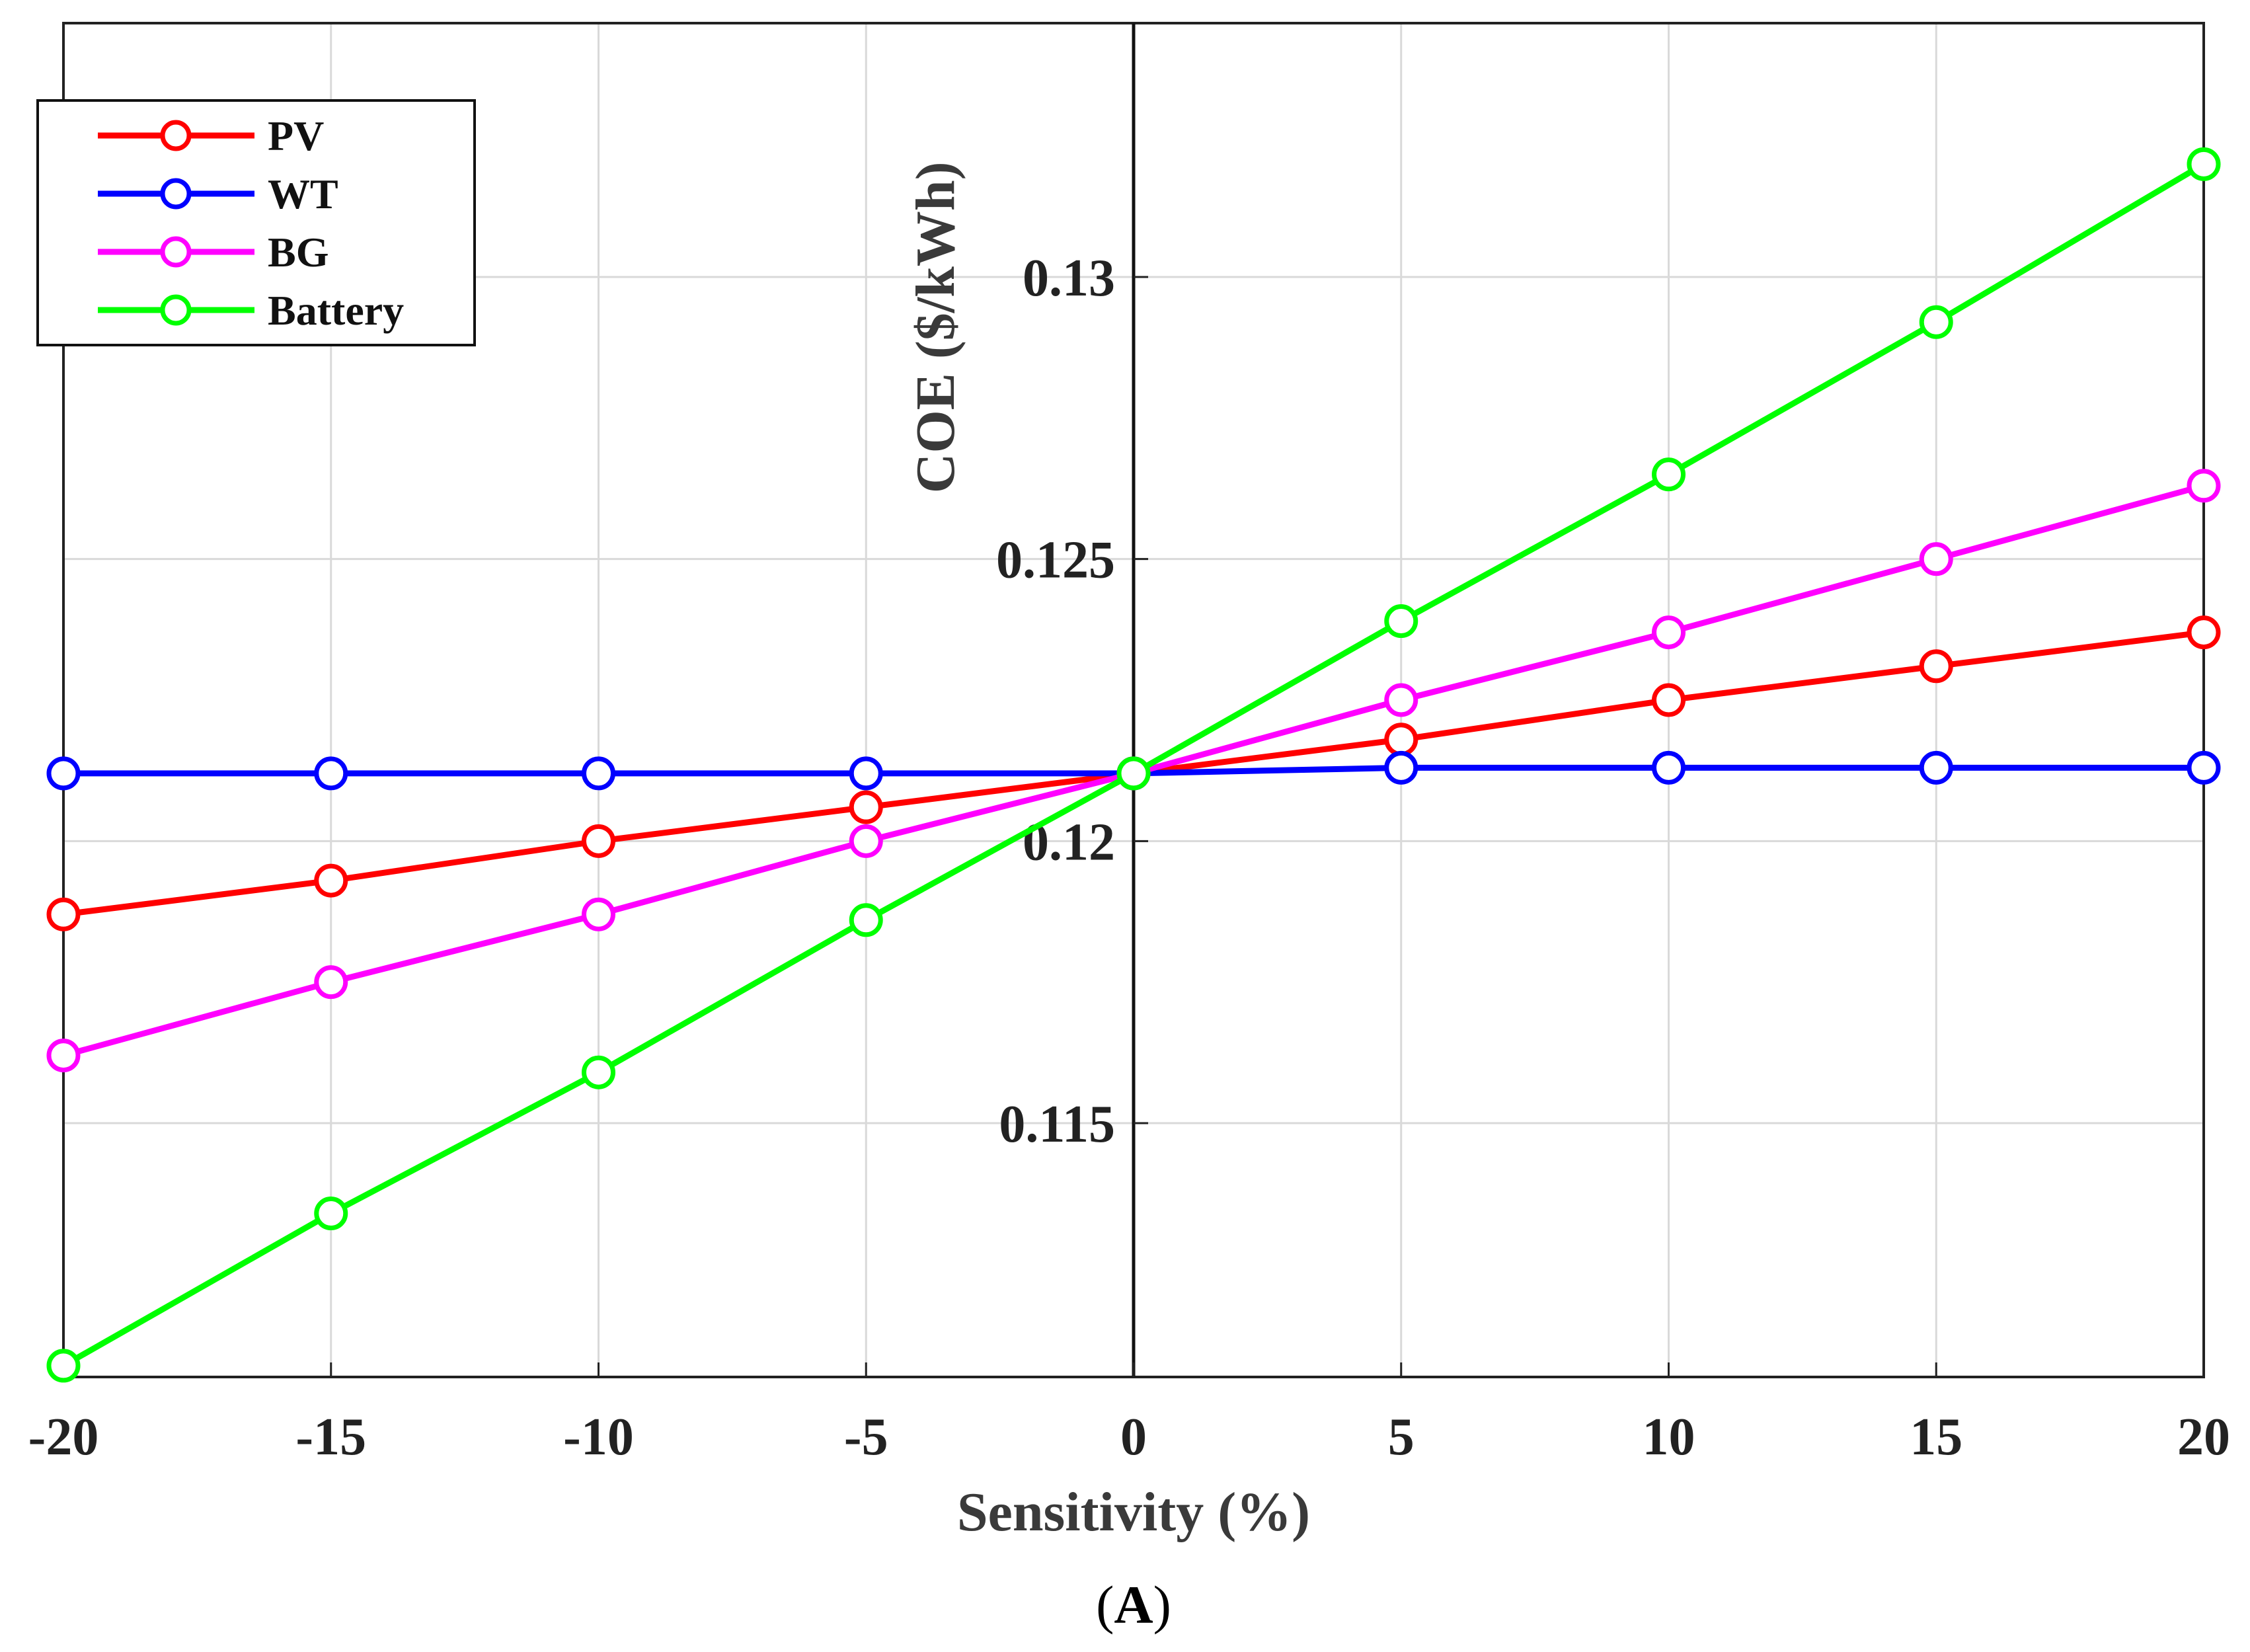  I want to click on legend-box, so click(256, 222).